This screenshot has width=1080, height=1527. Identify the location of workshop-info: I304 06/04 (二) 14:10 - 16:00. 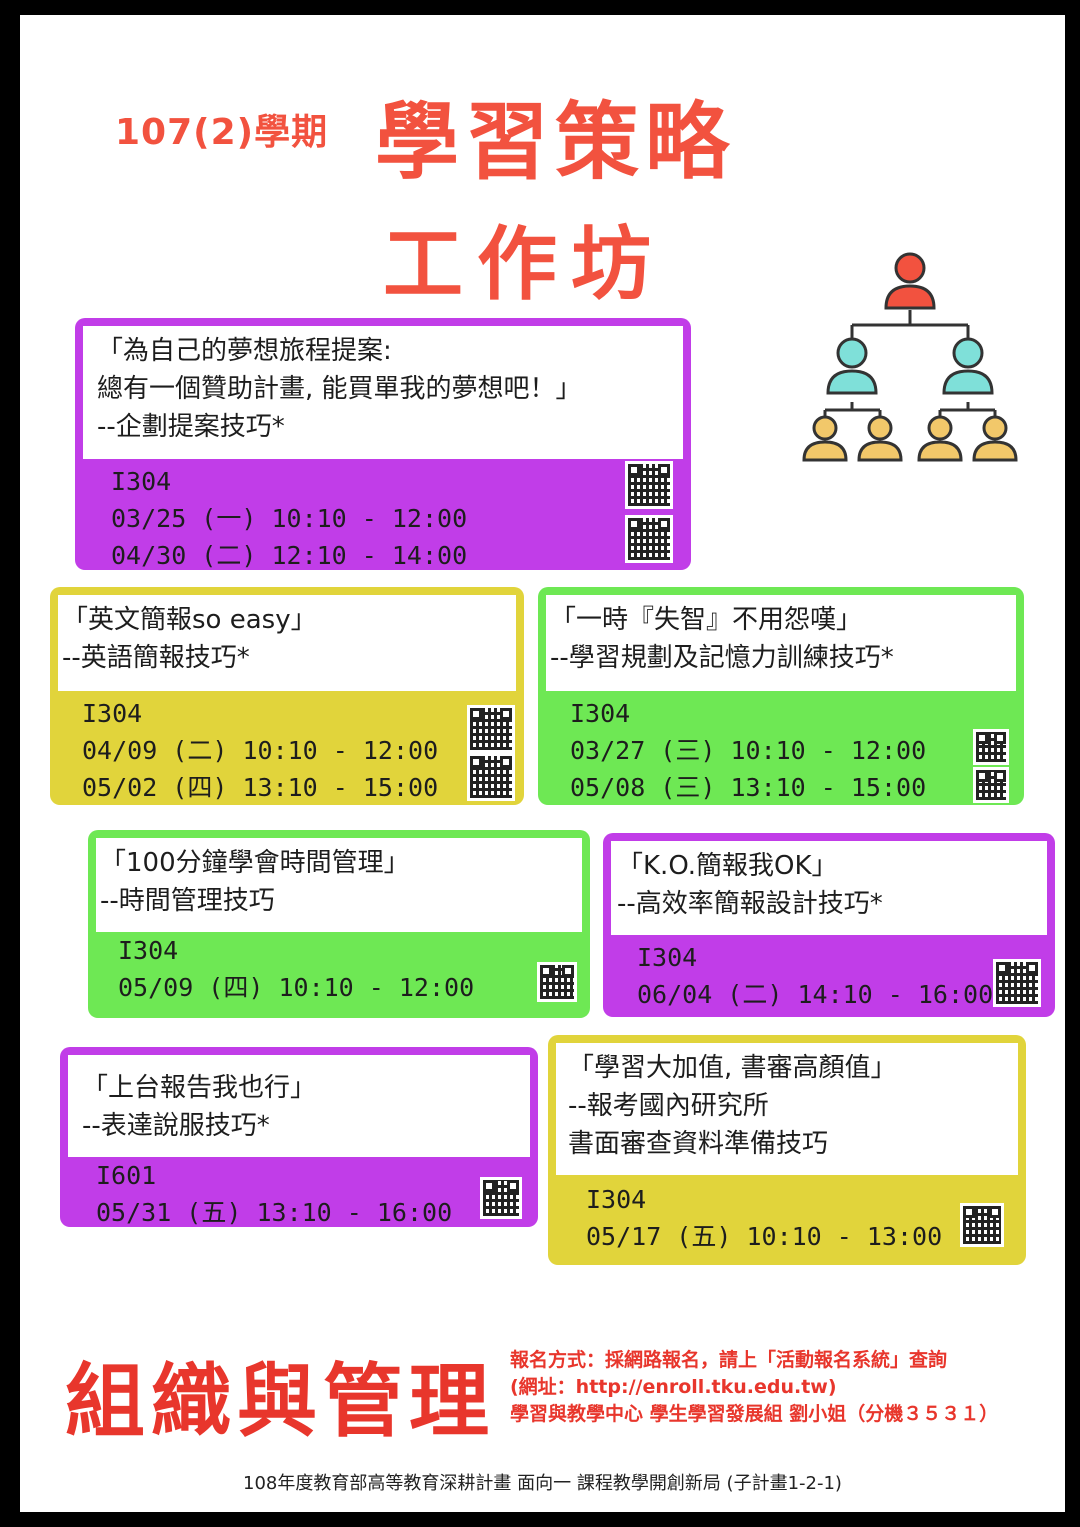
(829, 974).